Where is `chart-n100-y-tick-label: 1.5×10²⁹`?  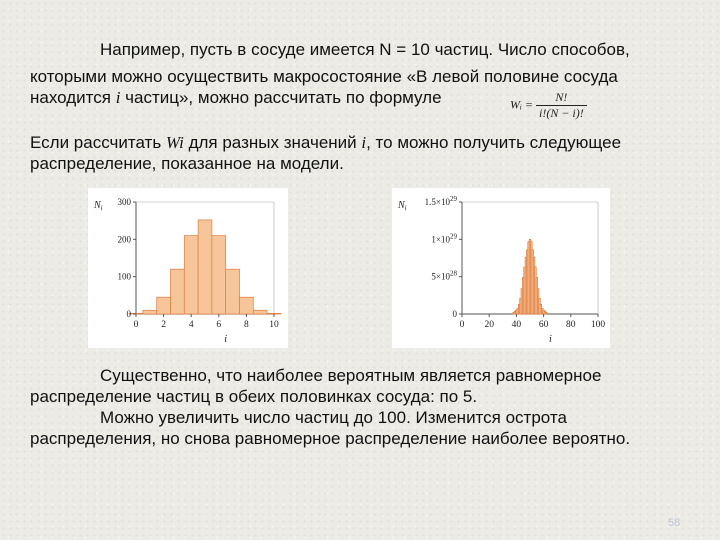
chart-n100-y-tick-label: 1.5×10²⁹ is located at coordinates (441, 201).